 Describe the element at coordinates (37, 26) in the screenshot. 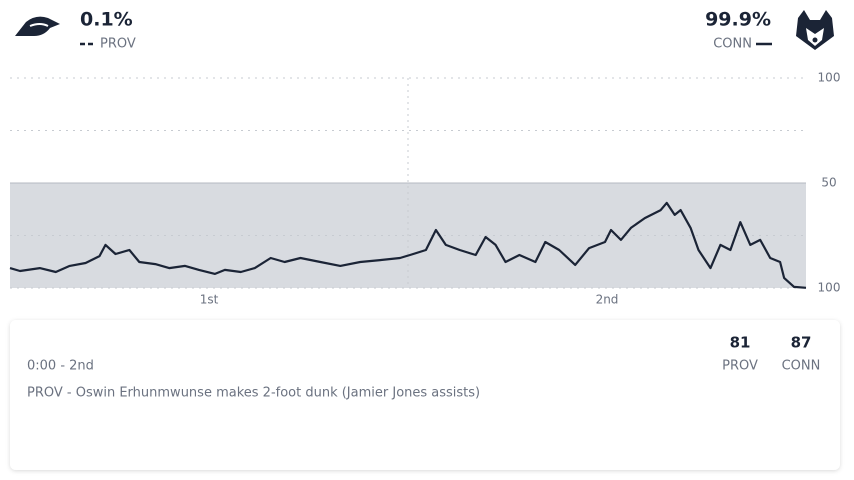

I see `away-logo` at that location.